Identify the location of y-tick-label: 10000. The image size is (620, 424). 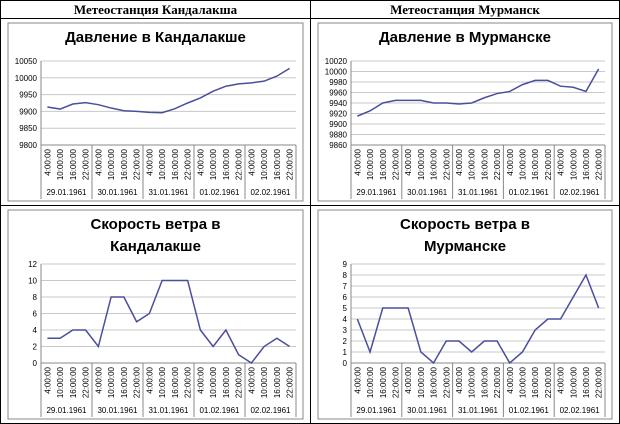
(26, 78).